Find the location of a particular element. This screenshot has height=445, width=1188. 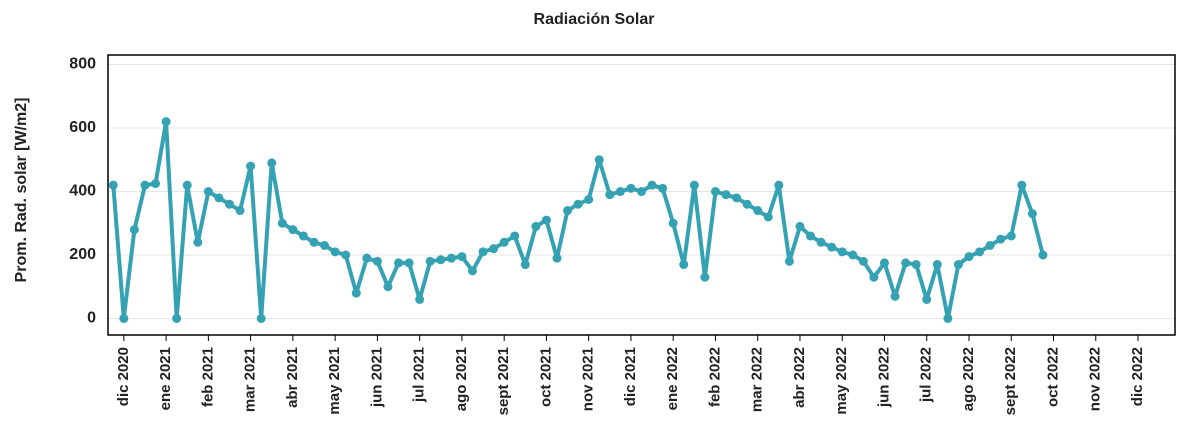

x-tick-label: ene 2021 is located at coordinates (165, 378).